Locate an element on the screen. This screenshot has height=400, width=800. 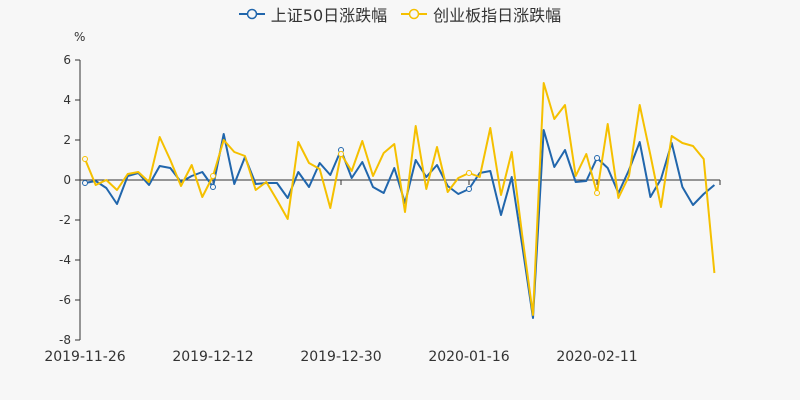
y-tick-label: 4 is located at coordinates (67, 100).